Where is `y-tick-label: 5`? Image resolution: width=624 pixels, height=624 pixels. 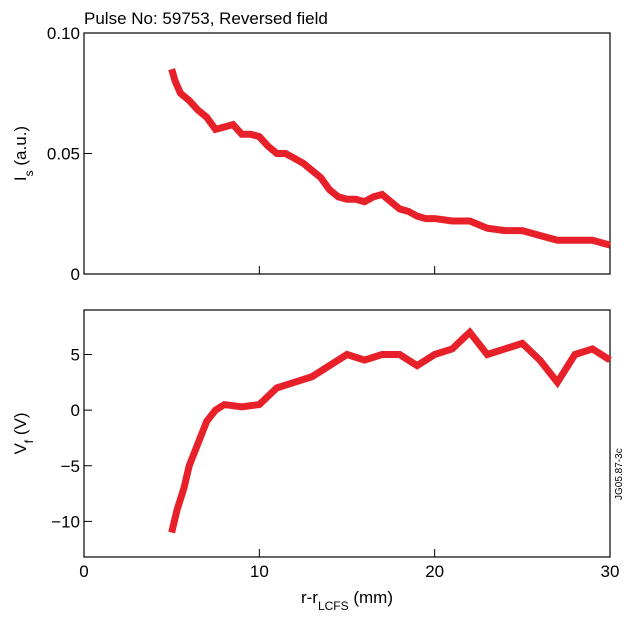 y-tick-label: 5 is located at coordinates (75, 355).